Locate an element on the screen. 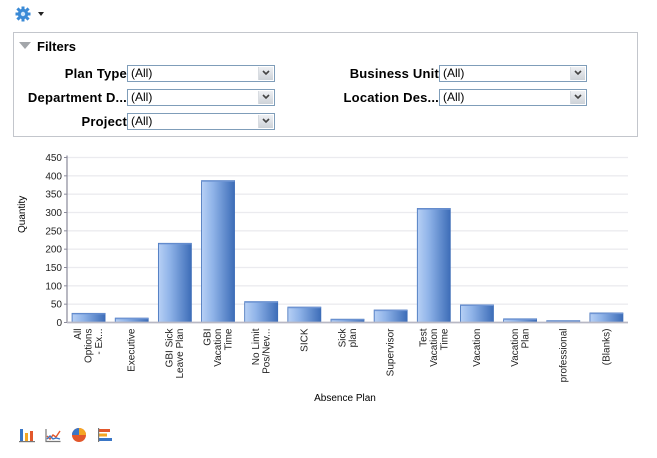 The width and height of the screenshot is (657, 458). x-tick-label: GBI Sick is located at coordinates (170, 348).